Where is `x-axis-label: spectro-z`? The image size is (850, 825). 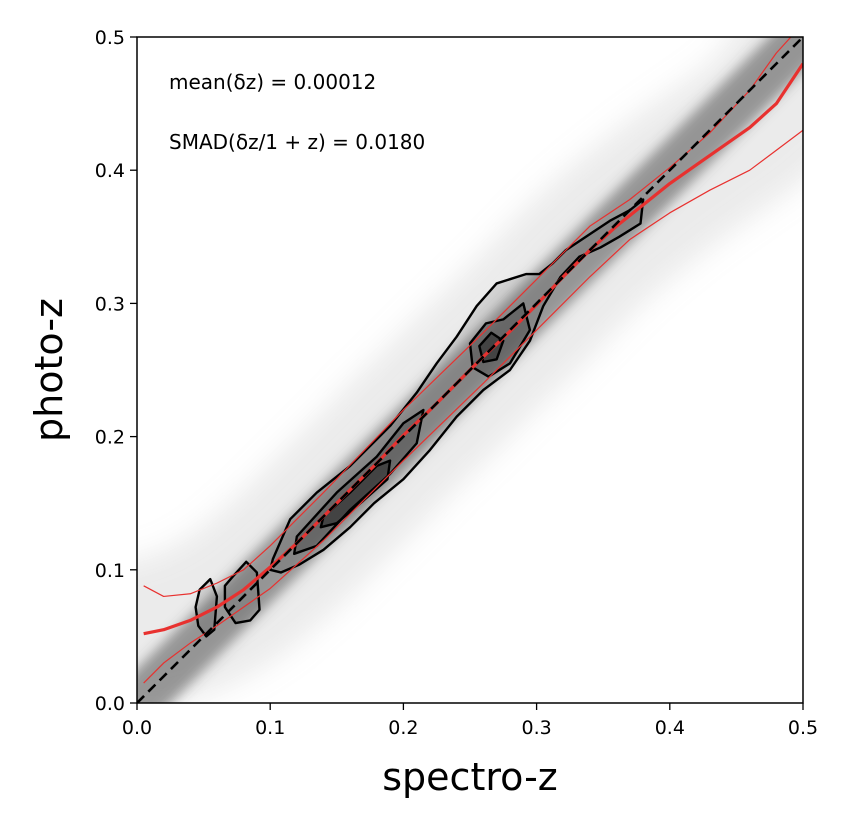
x-axis-label: spectro-z is located at coordinates (470, 777).